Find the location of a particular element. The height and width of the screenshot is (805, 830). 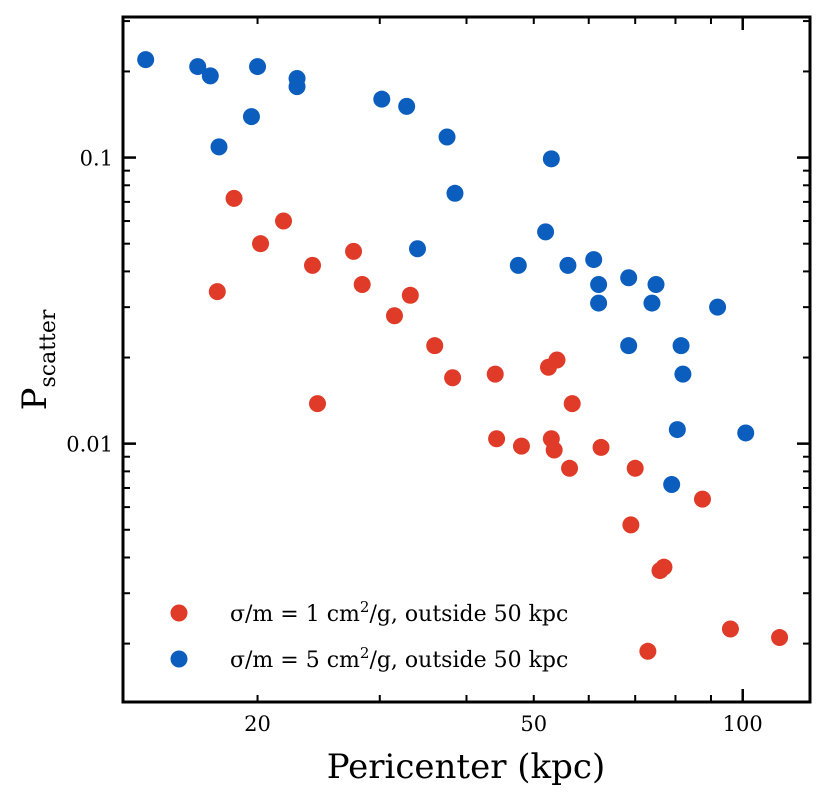

y-tick-label: 0.1 is located at coordinates (96, 159).